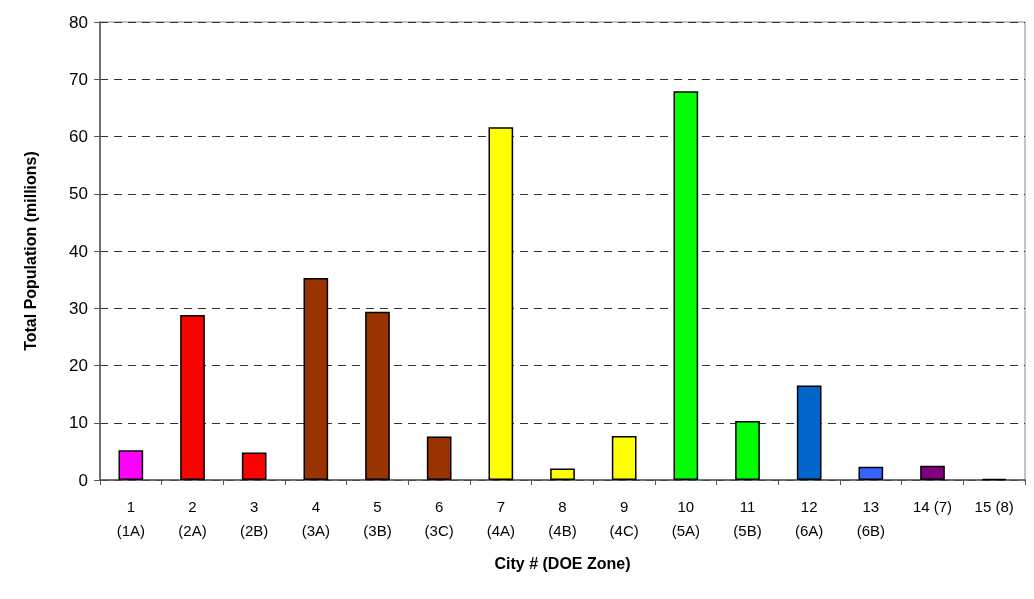  What do you see at coordinates (932, 506) in the screenshot?
I see `x-tick-label: 14 (7)` at bounding box center [932, 506].